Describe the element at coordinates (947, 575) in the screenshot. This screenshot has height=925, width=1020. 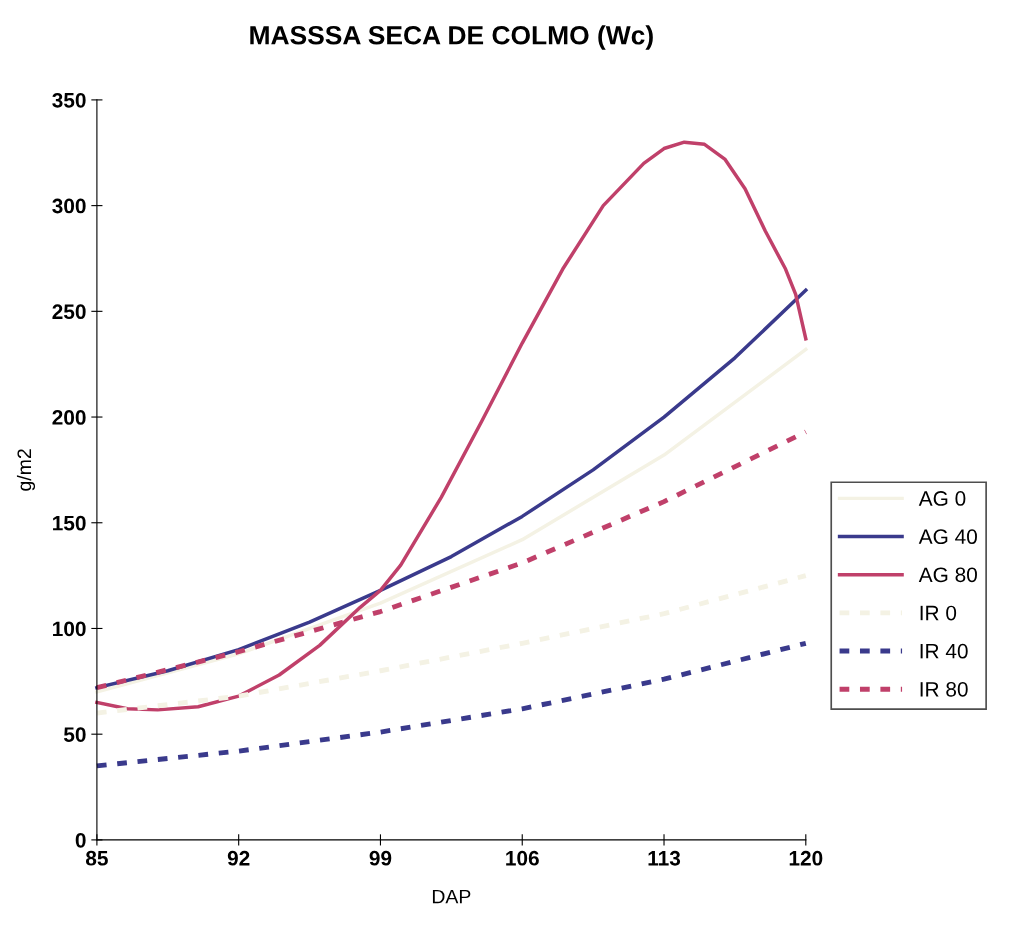
I see `legend-label: AG 80` at that location.